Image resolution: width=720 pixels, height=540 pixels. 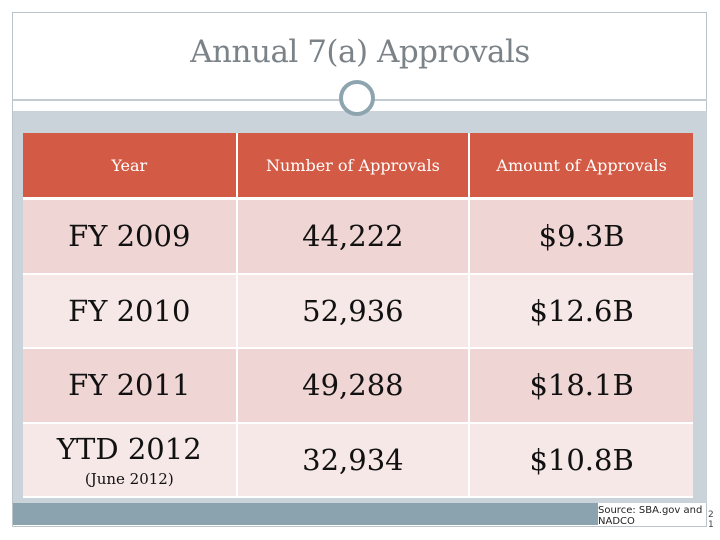 What do you see at coordinates (360, 52) in the screenshot?
I see `slide-title: Annual 7(a) Approvals` at bounding box center [360, 52].